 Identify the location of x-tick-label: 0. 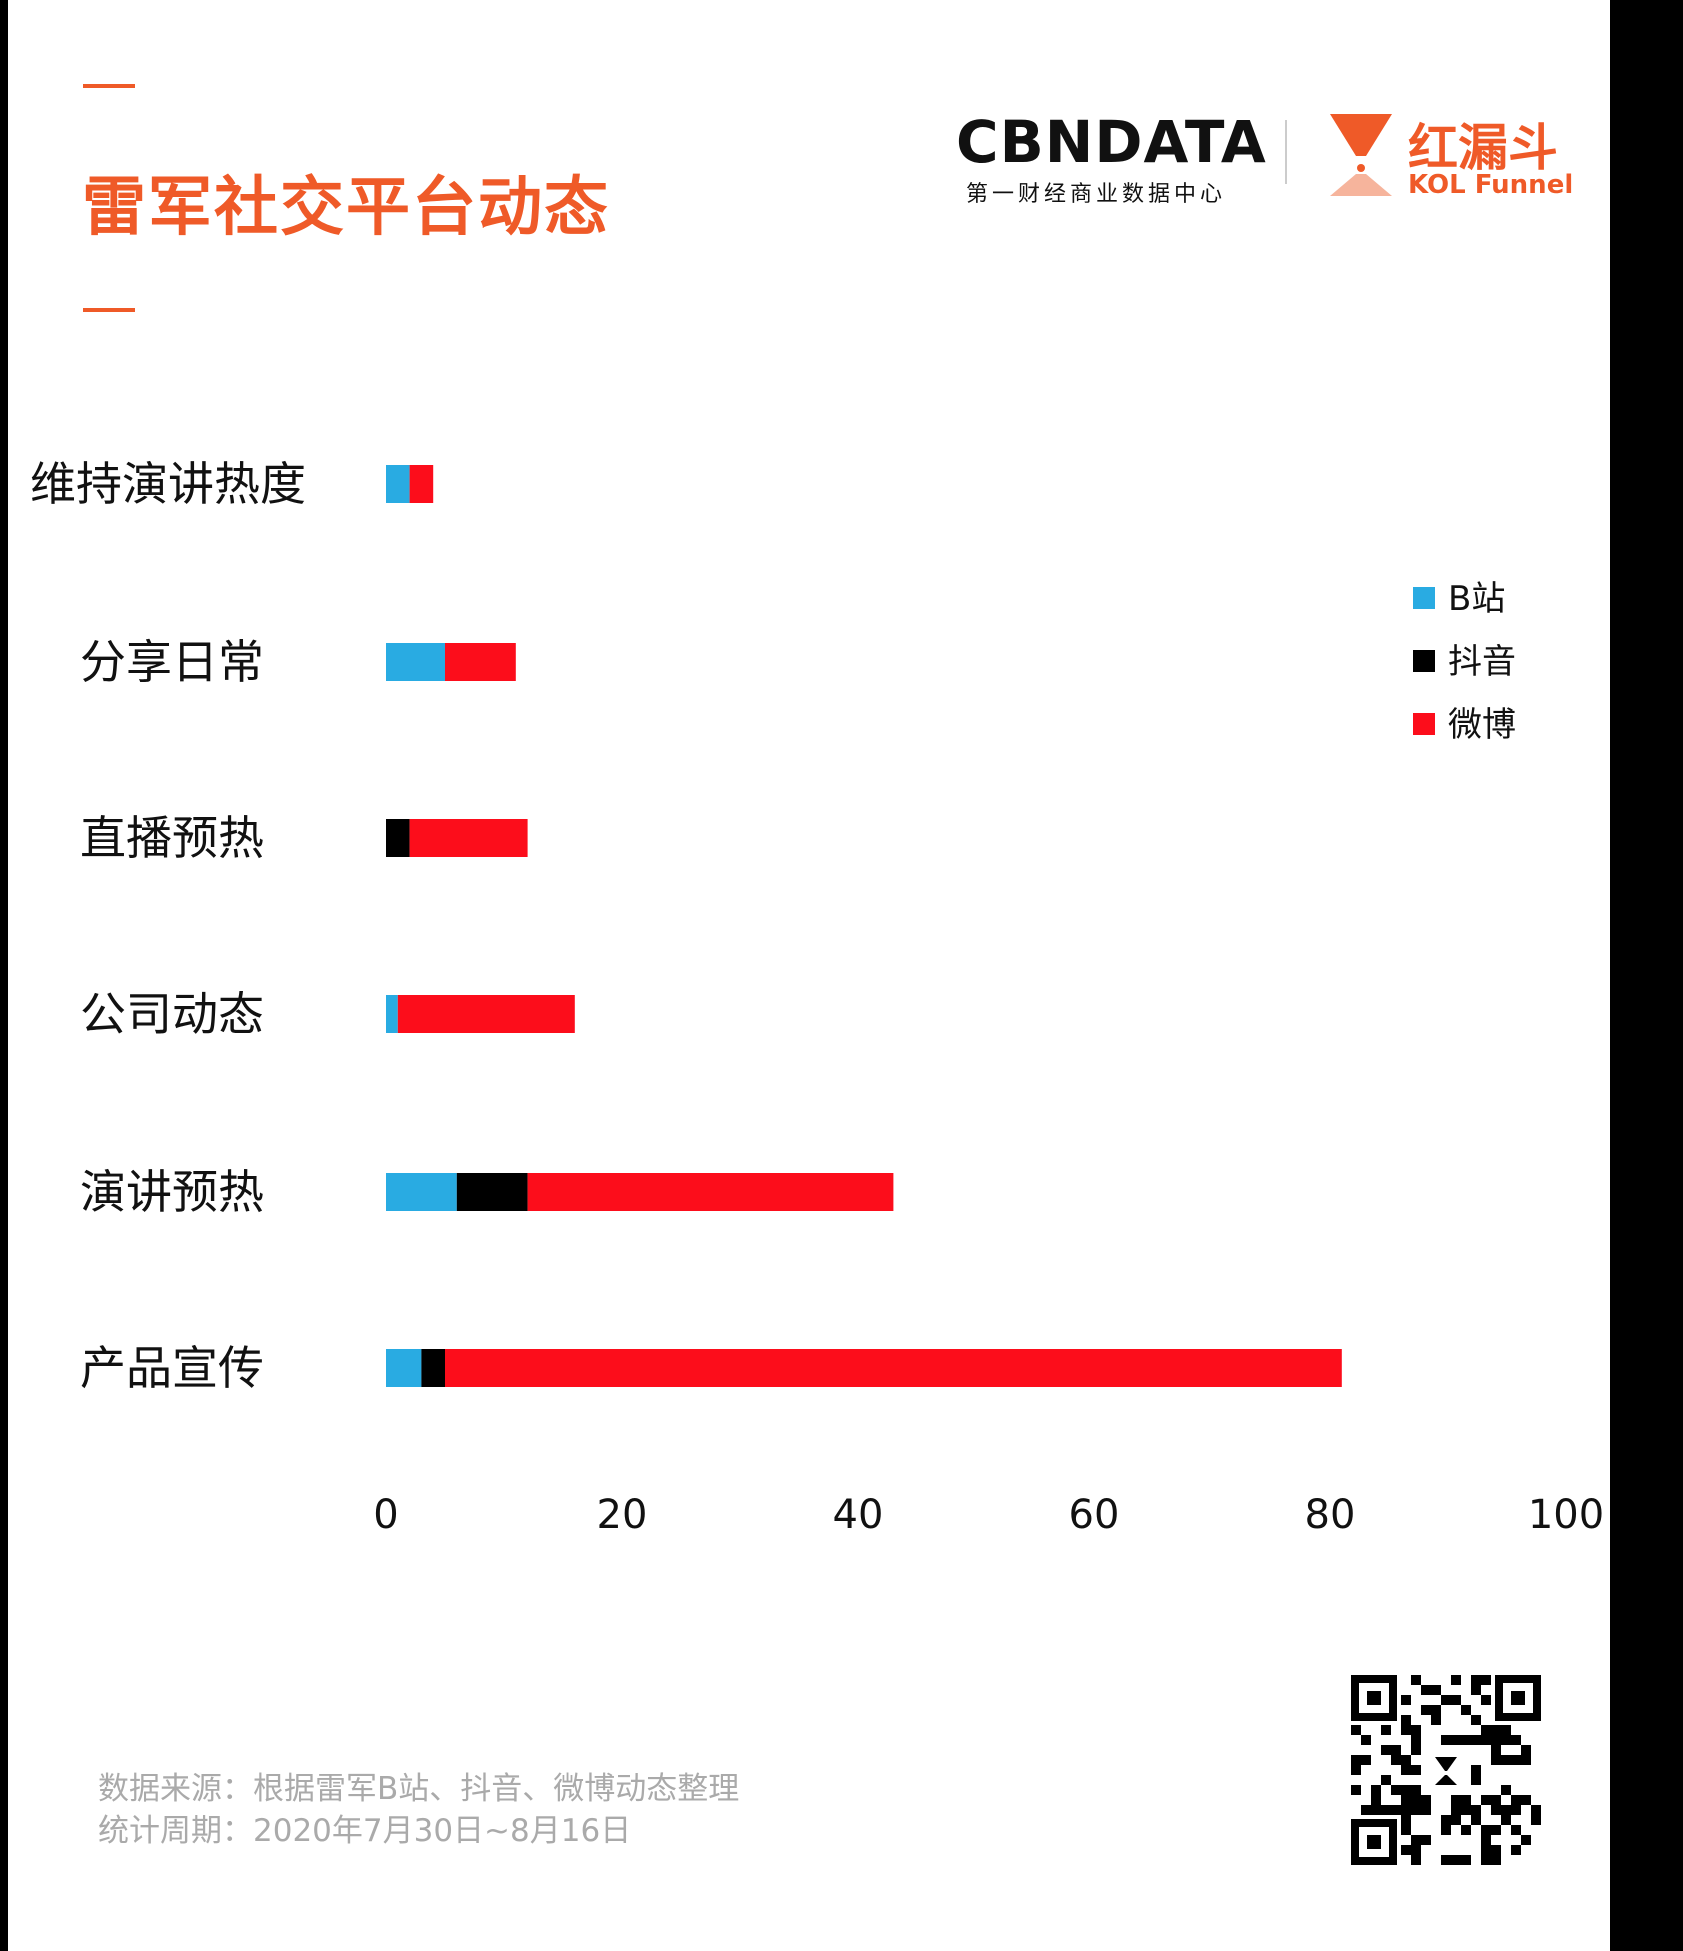
(385, 1515).